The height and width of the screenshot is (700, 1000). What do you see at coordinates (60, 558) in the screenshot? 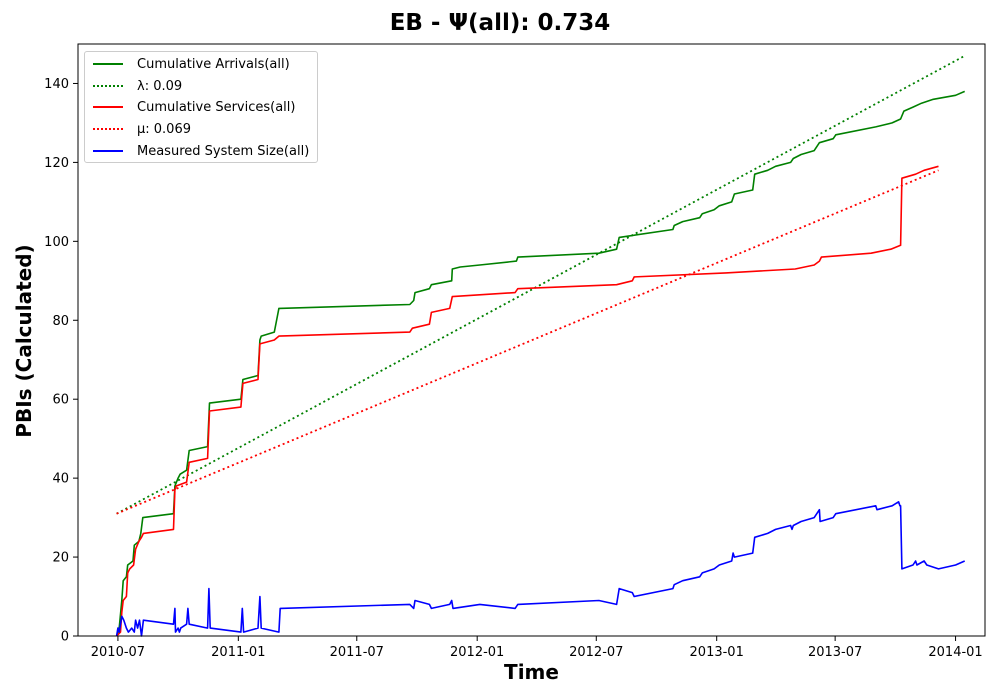
I see `y-tick-label: 20` at bounding box center [60, 558].